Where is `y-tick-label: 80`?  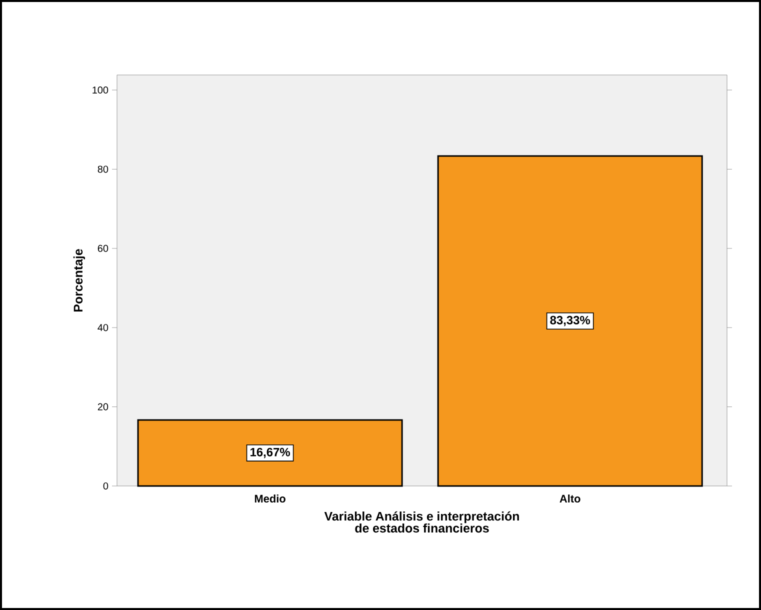 y-tick-label: 80 is located at coordinates (103, 169).